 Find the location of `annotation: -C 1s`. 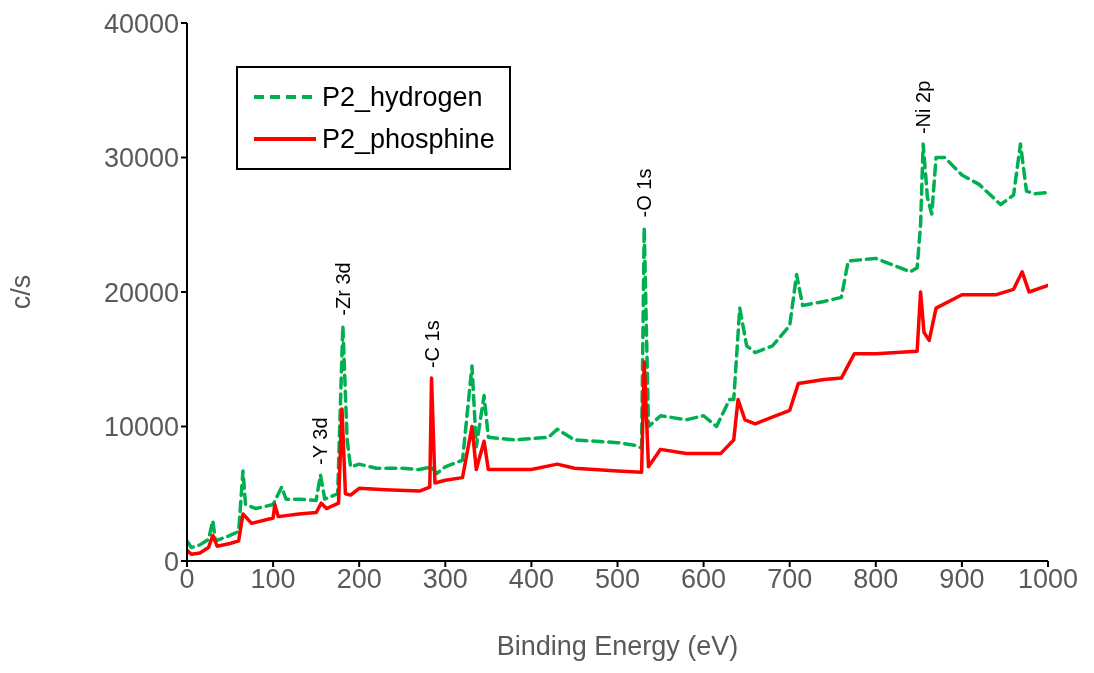

annotation: -C 1s is located at coordinates (431, 344).